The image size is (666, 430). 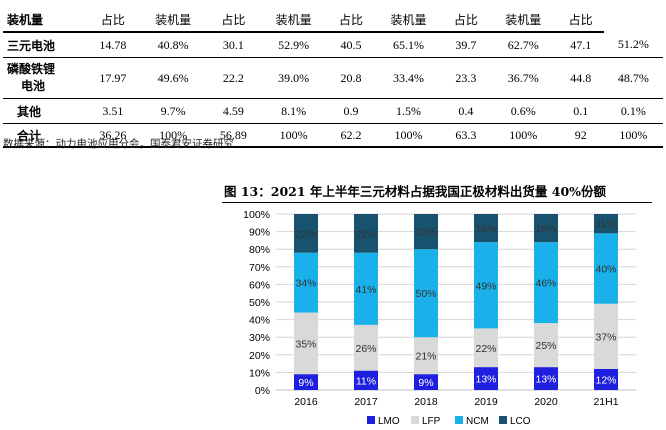 I want to click on y-tick-label: 90%, so click(x=259, y=233).